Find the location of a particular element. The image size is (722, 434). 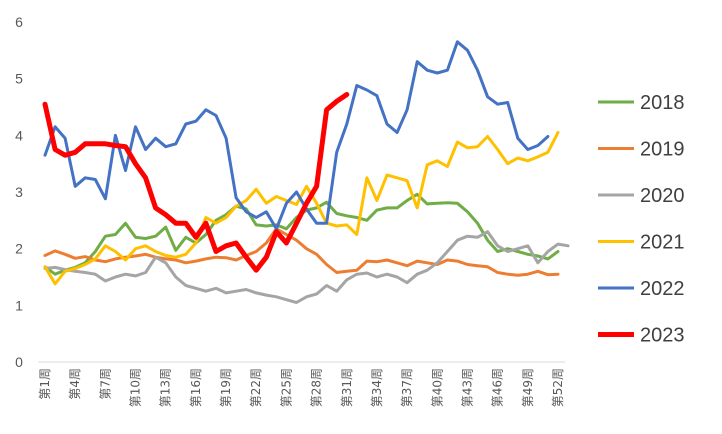

x-tick-label: 第13周 is located at coordinates (166, 387).